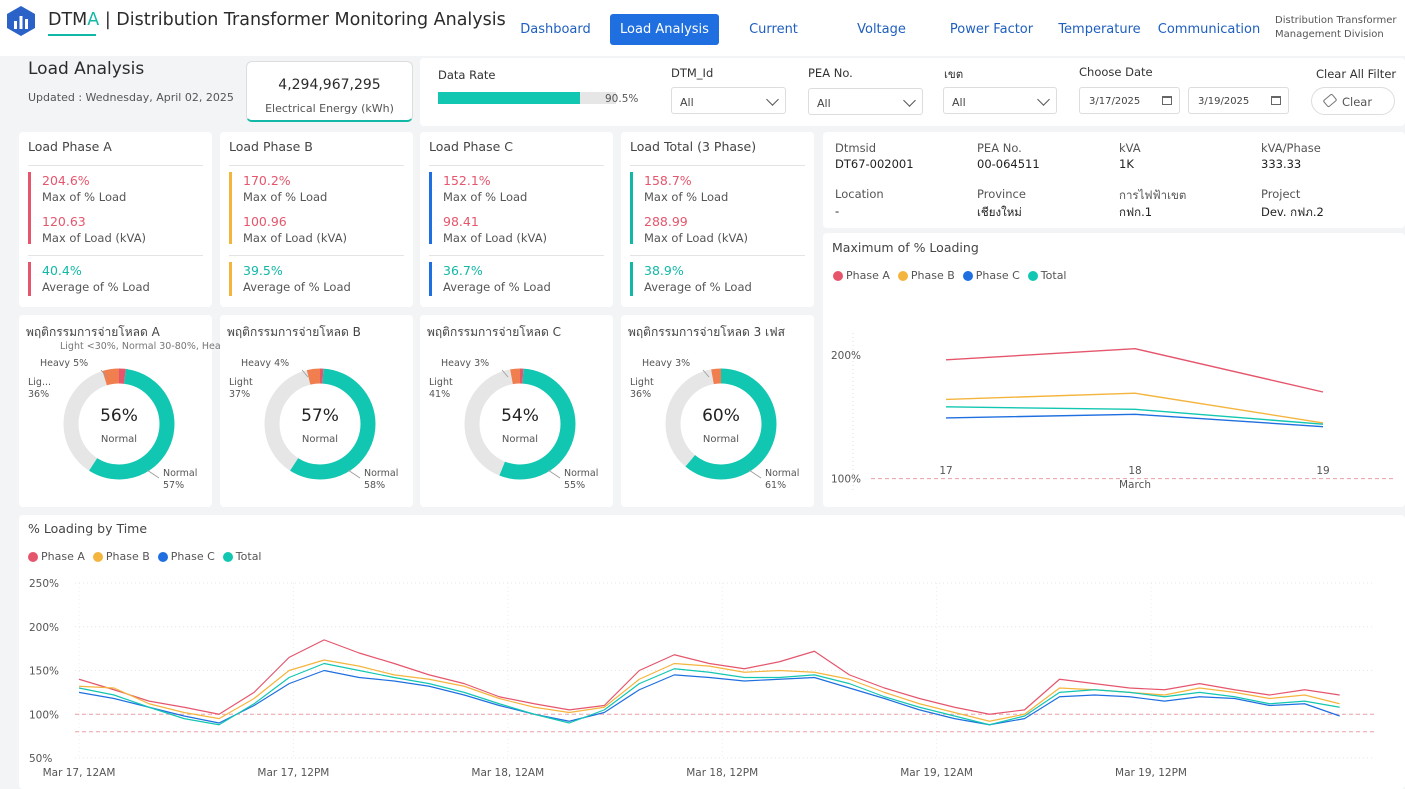 Image resolution: width=1405 pixels, height=789 pixels. I want to click on dtm-id-select: All, so click(728, 100).